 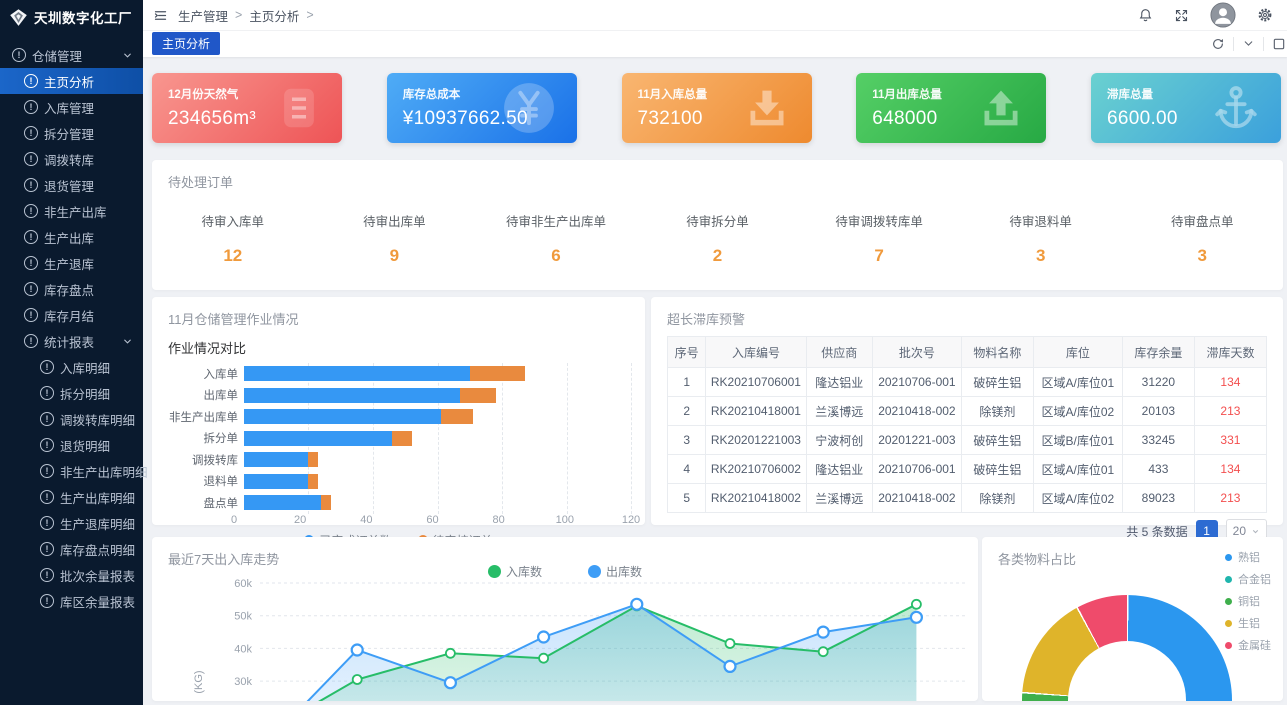 I want to click on legend-item: 铜铝, so click(x=1248, y=601).